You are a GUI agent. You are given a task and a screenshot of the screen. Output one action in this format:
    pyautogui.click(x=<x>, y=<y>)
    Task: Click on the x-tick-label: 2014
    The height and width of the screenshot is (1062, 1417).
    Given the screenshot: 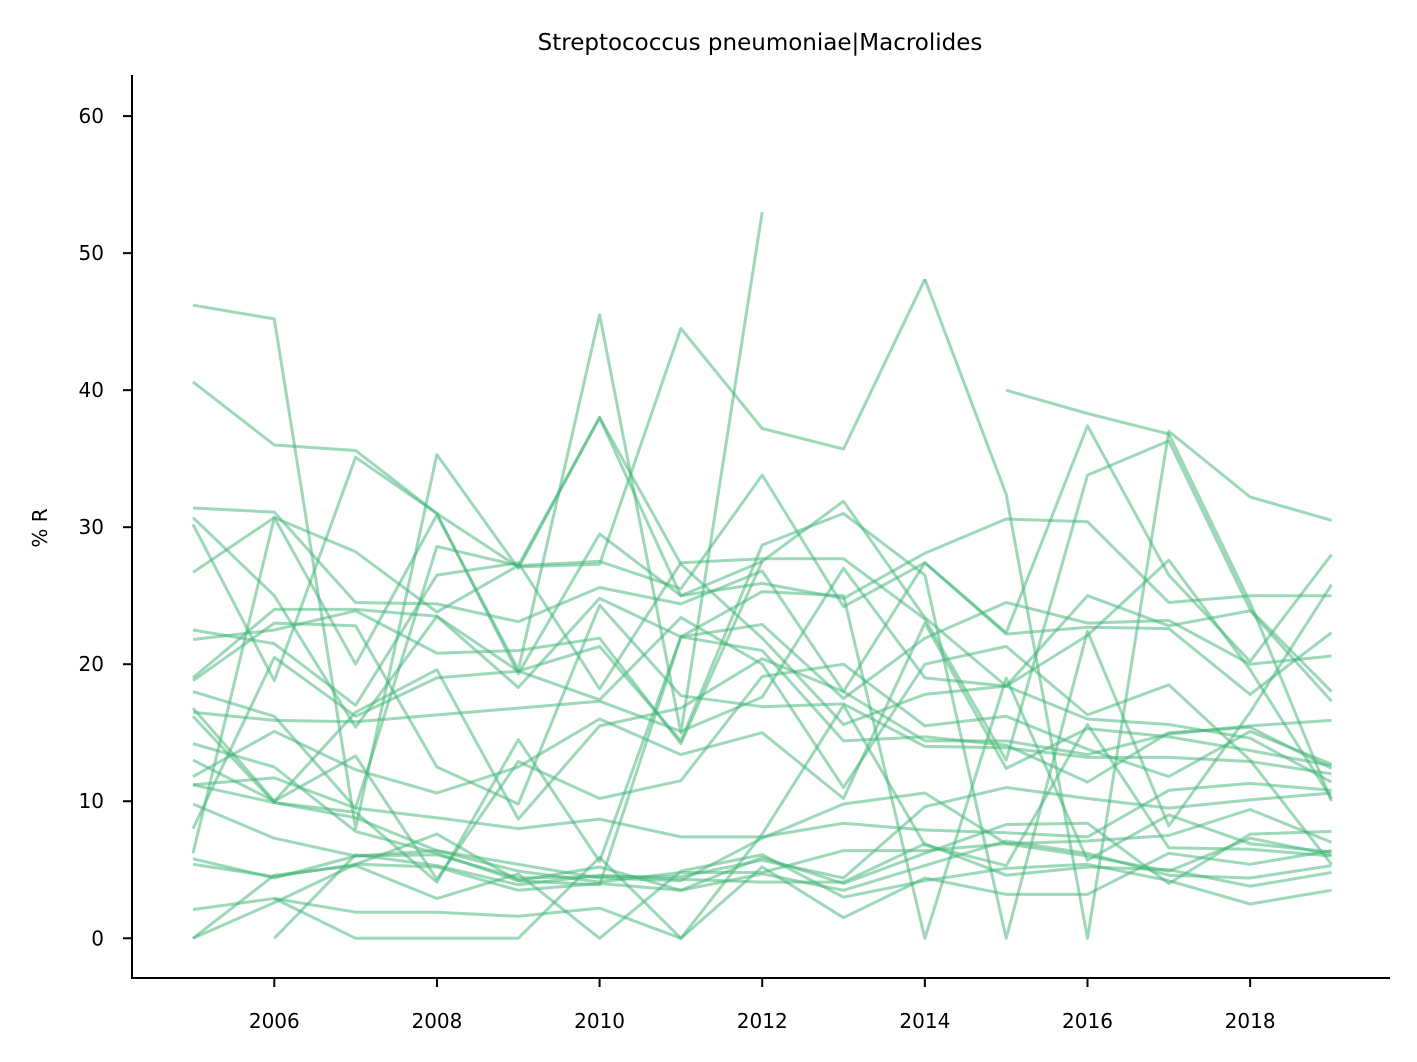 What is the action you would take?
    pyautogui.click(x=924, y=1021)
    